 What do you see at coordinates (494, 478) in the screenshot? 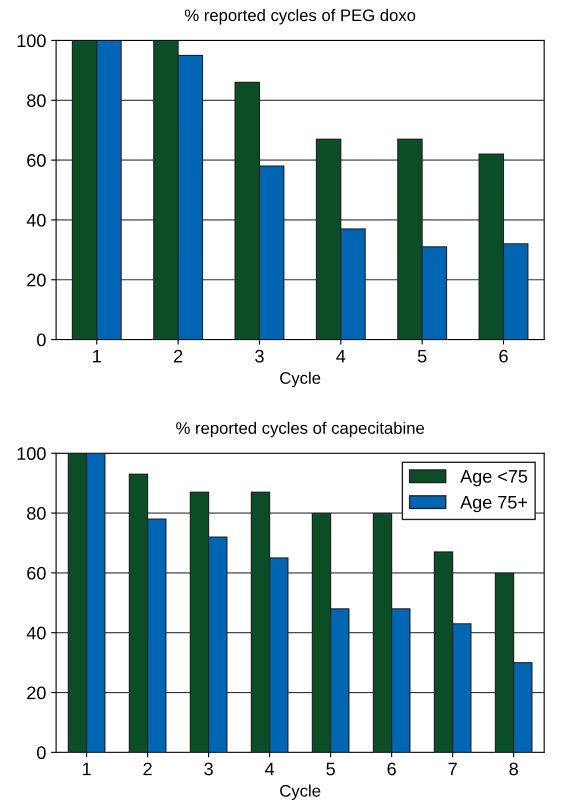
I see `legend-label: Age <75` at bounding box center [494, 478].